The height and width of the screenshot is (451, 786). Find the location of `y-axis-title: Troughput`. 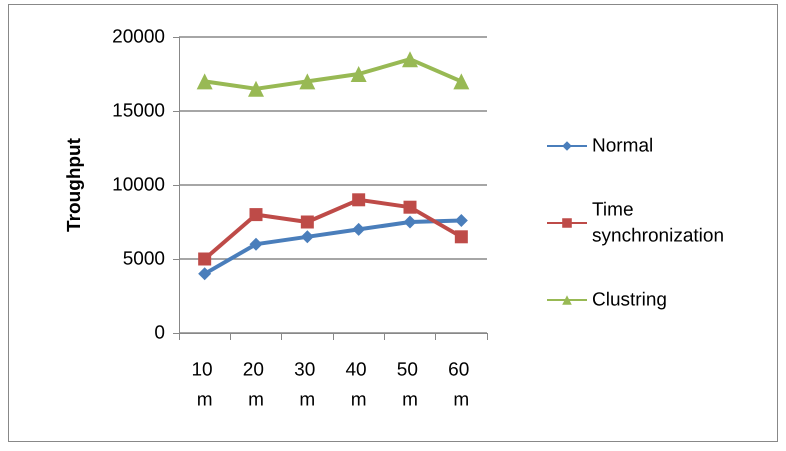

y-axis-title: Troughput is located at coordinates (74, 184).